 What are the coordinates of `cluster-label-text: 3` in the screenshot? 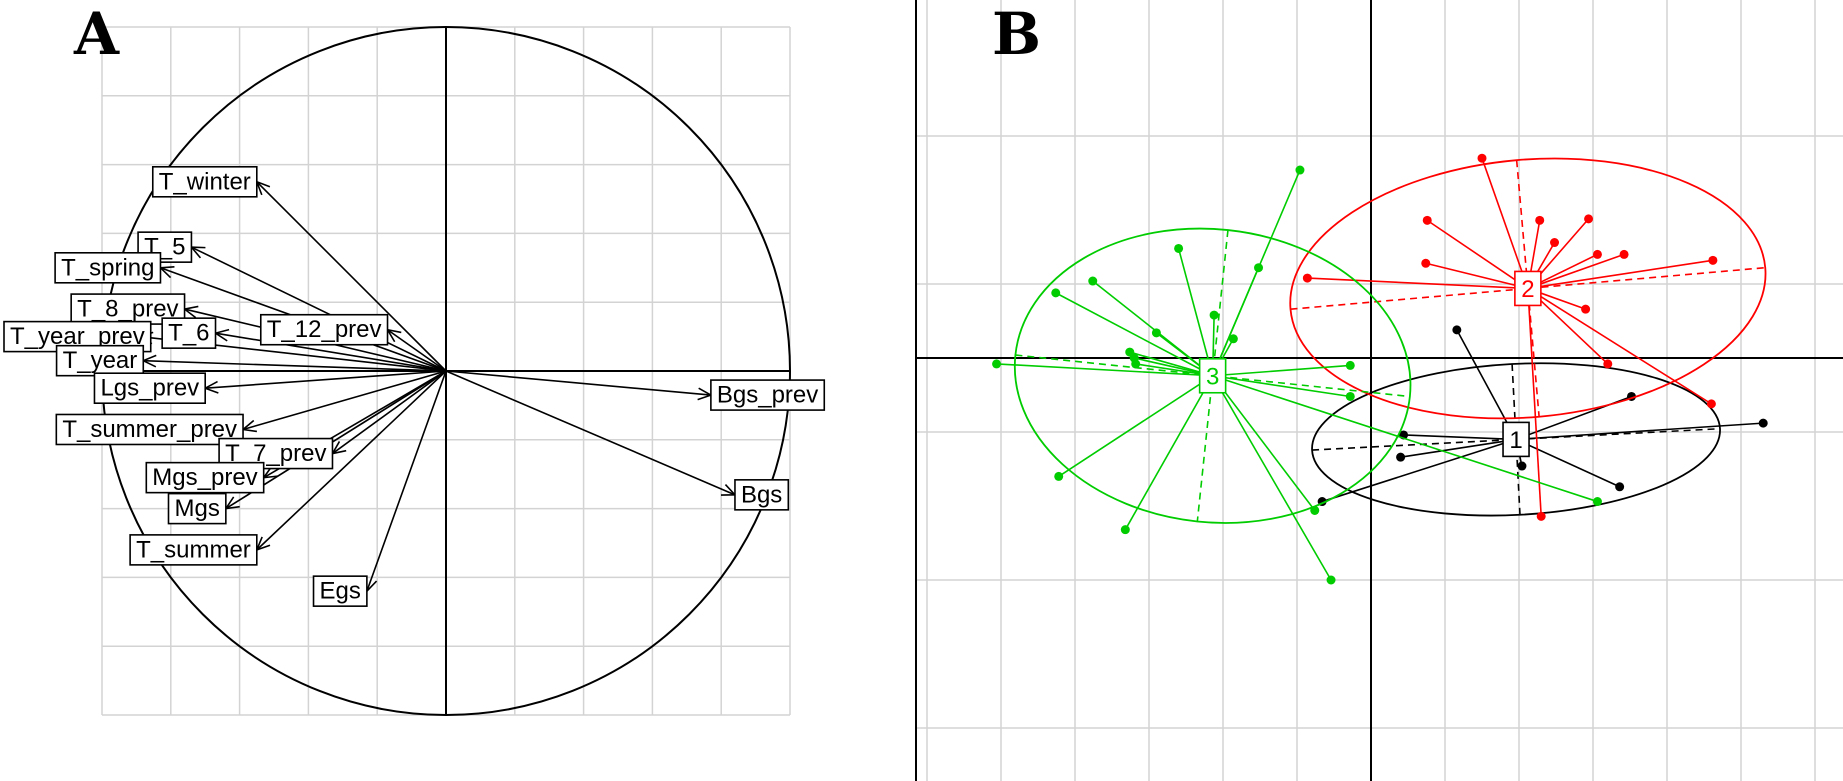 It's located at (1212, 376).